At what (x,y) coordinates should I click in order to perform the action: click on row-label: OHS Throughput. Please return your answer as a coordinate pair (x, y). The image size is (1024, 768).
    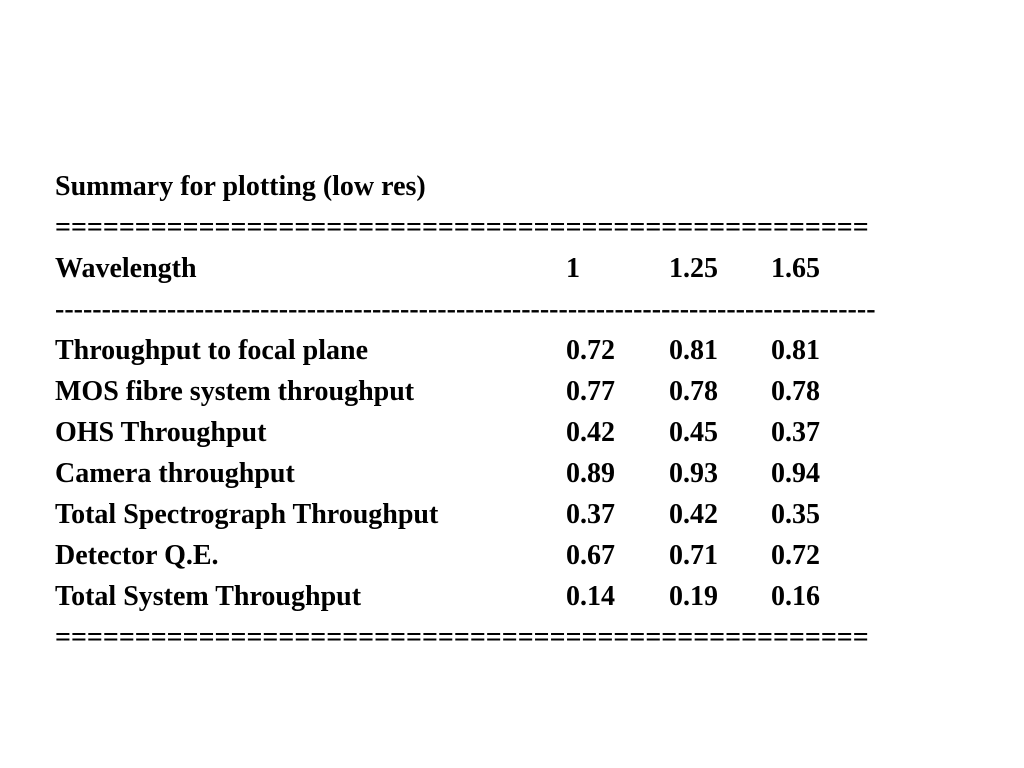
    Looking at the image, I should click on (161, 432).